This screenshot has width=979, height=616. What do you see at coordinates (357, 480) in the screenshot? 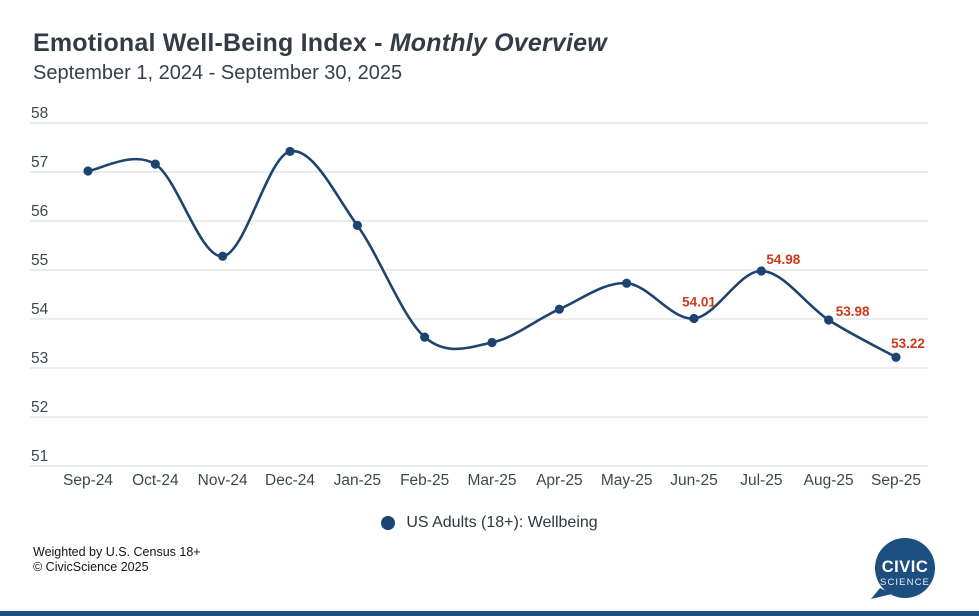
I see `x-axis-tick-label: Jan-25` at bounding box center [357, 480].